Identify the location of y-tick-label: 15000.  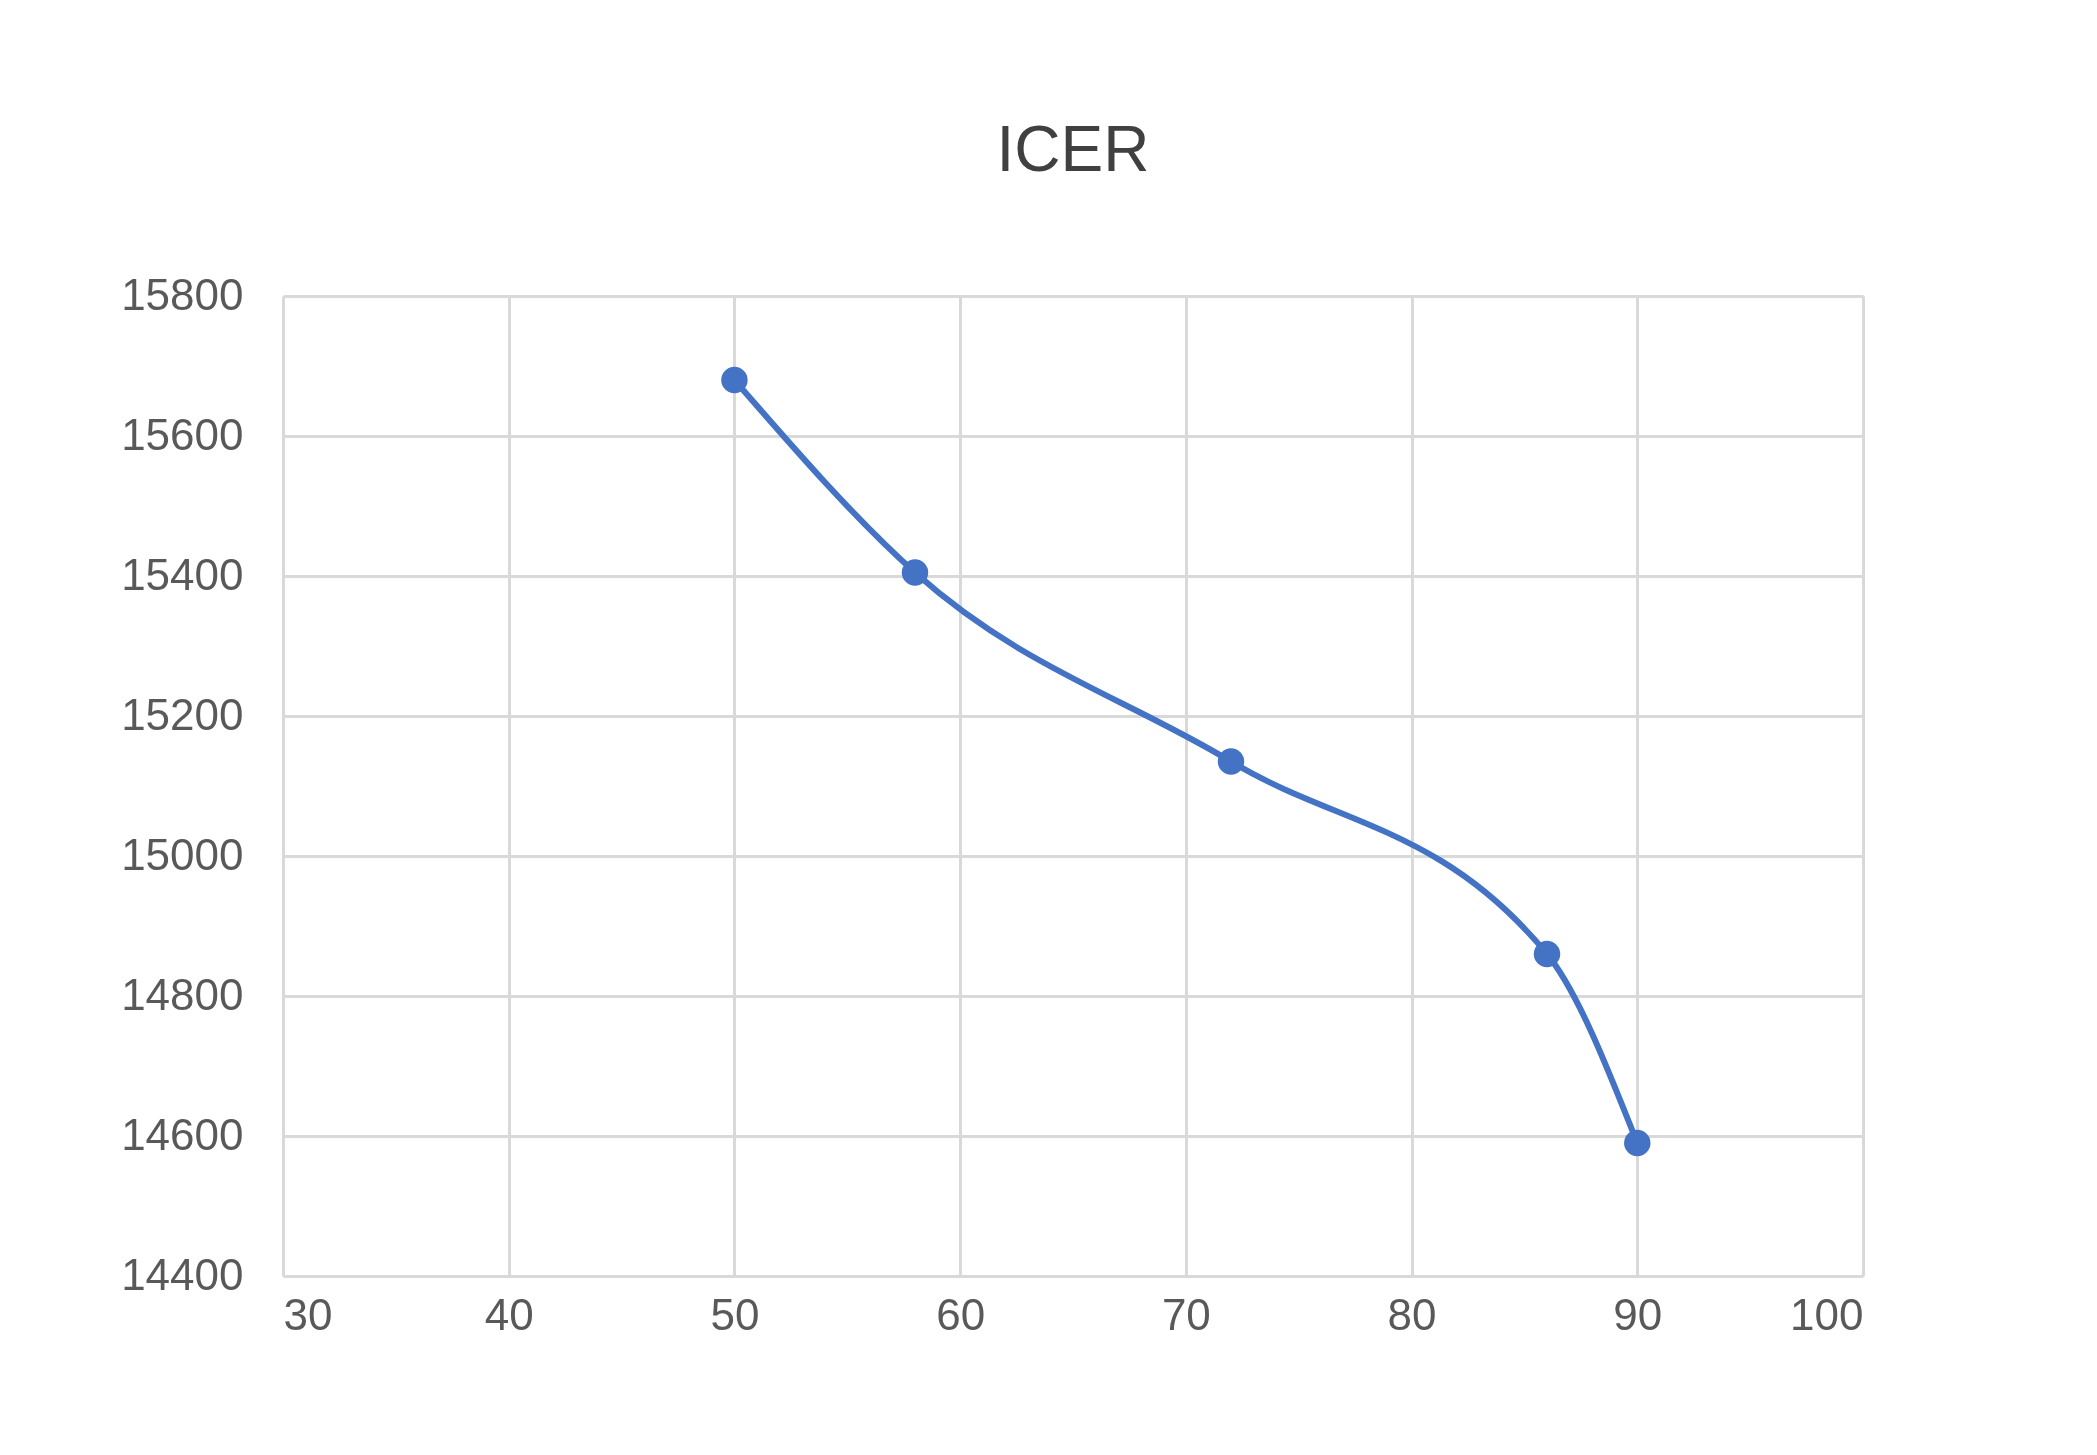
(182, 854).